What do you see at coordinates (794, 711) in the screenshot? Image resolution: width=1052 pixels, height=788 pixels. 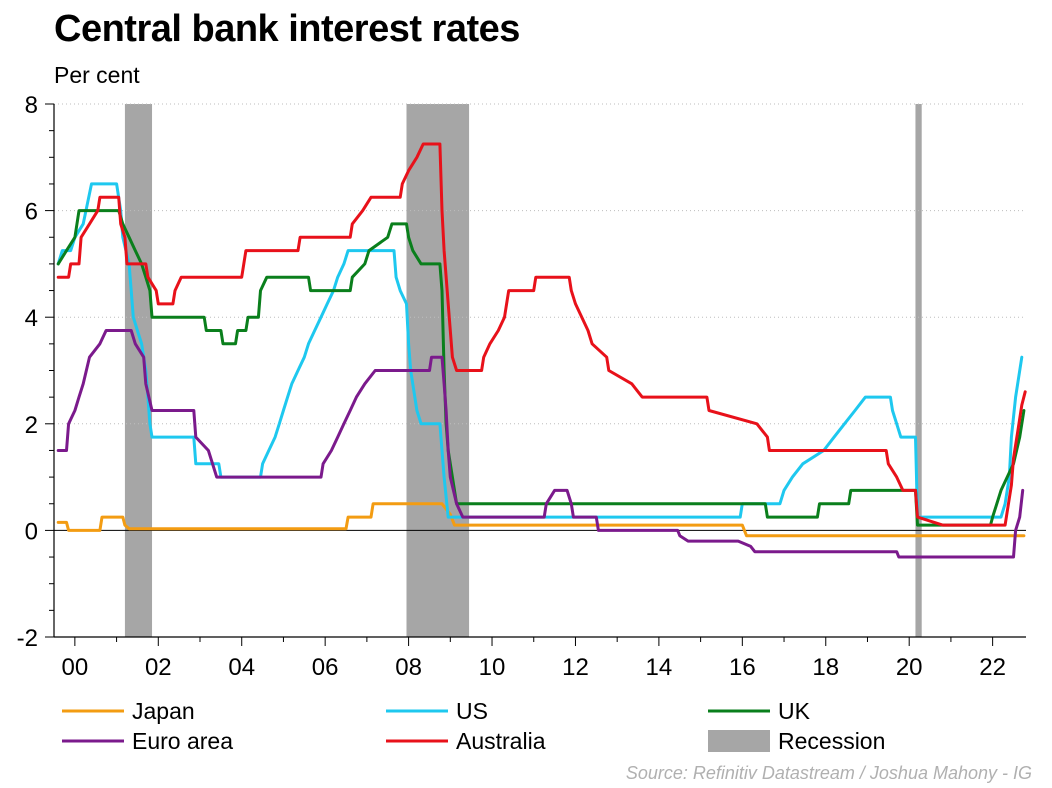 I see `legend-label-uk: UK` at bounding box center [794, 711].